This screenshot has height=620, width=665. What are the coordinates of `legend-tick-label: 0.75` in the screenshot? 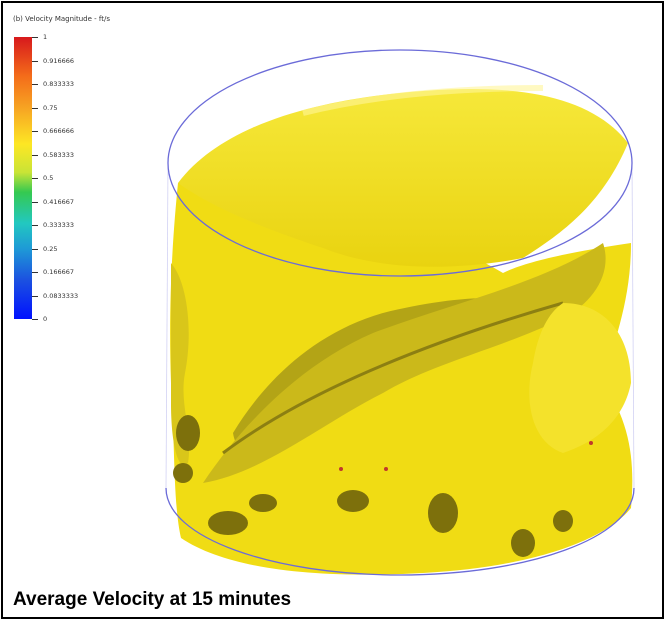 It's located at (50, 107).